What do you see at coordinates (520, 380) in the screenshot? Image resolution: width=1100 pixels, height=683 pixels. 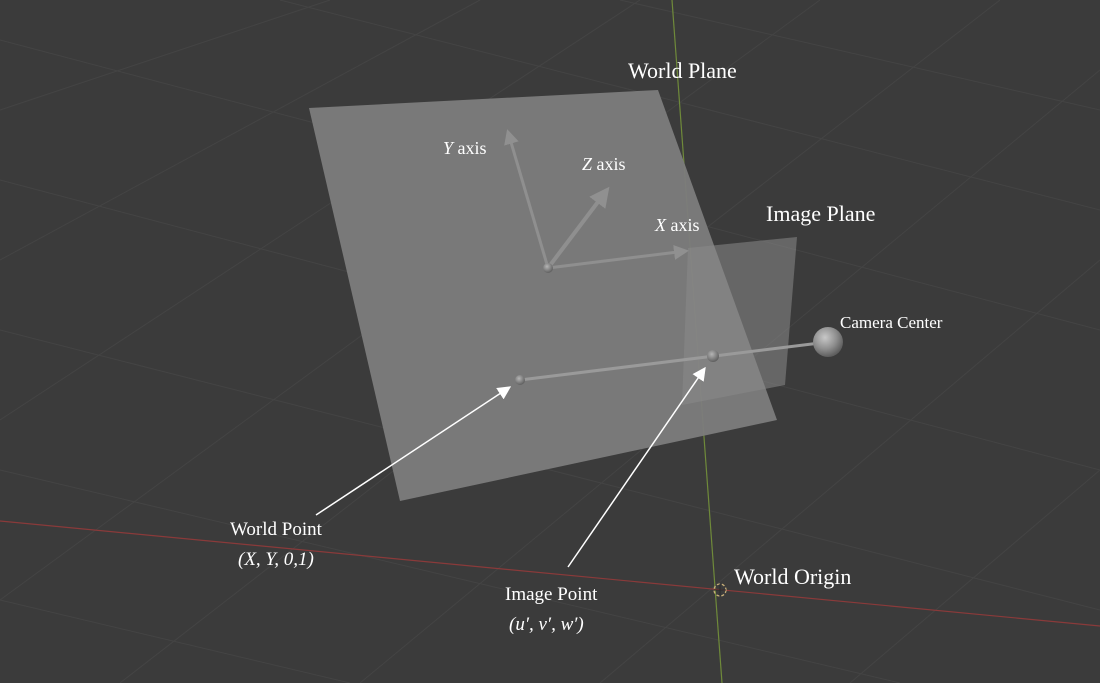 I see `world-point-dot` at bounding box center [520, 380].